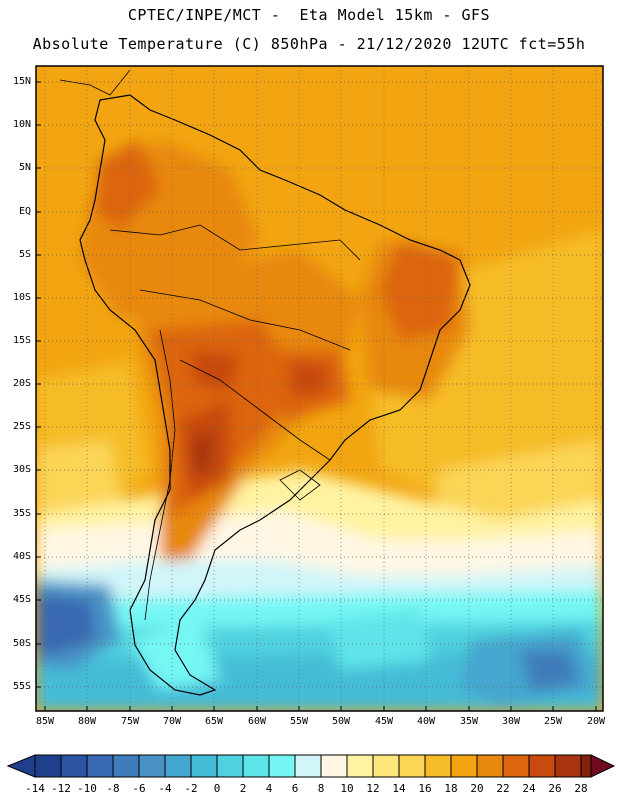 This screenshot has width=618, height=800. Describe the element at coordinates (553, 721) in the screenshot. I see `lon-label: 25W` at that location.